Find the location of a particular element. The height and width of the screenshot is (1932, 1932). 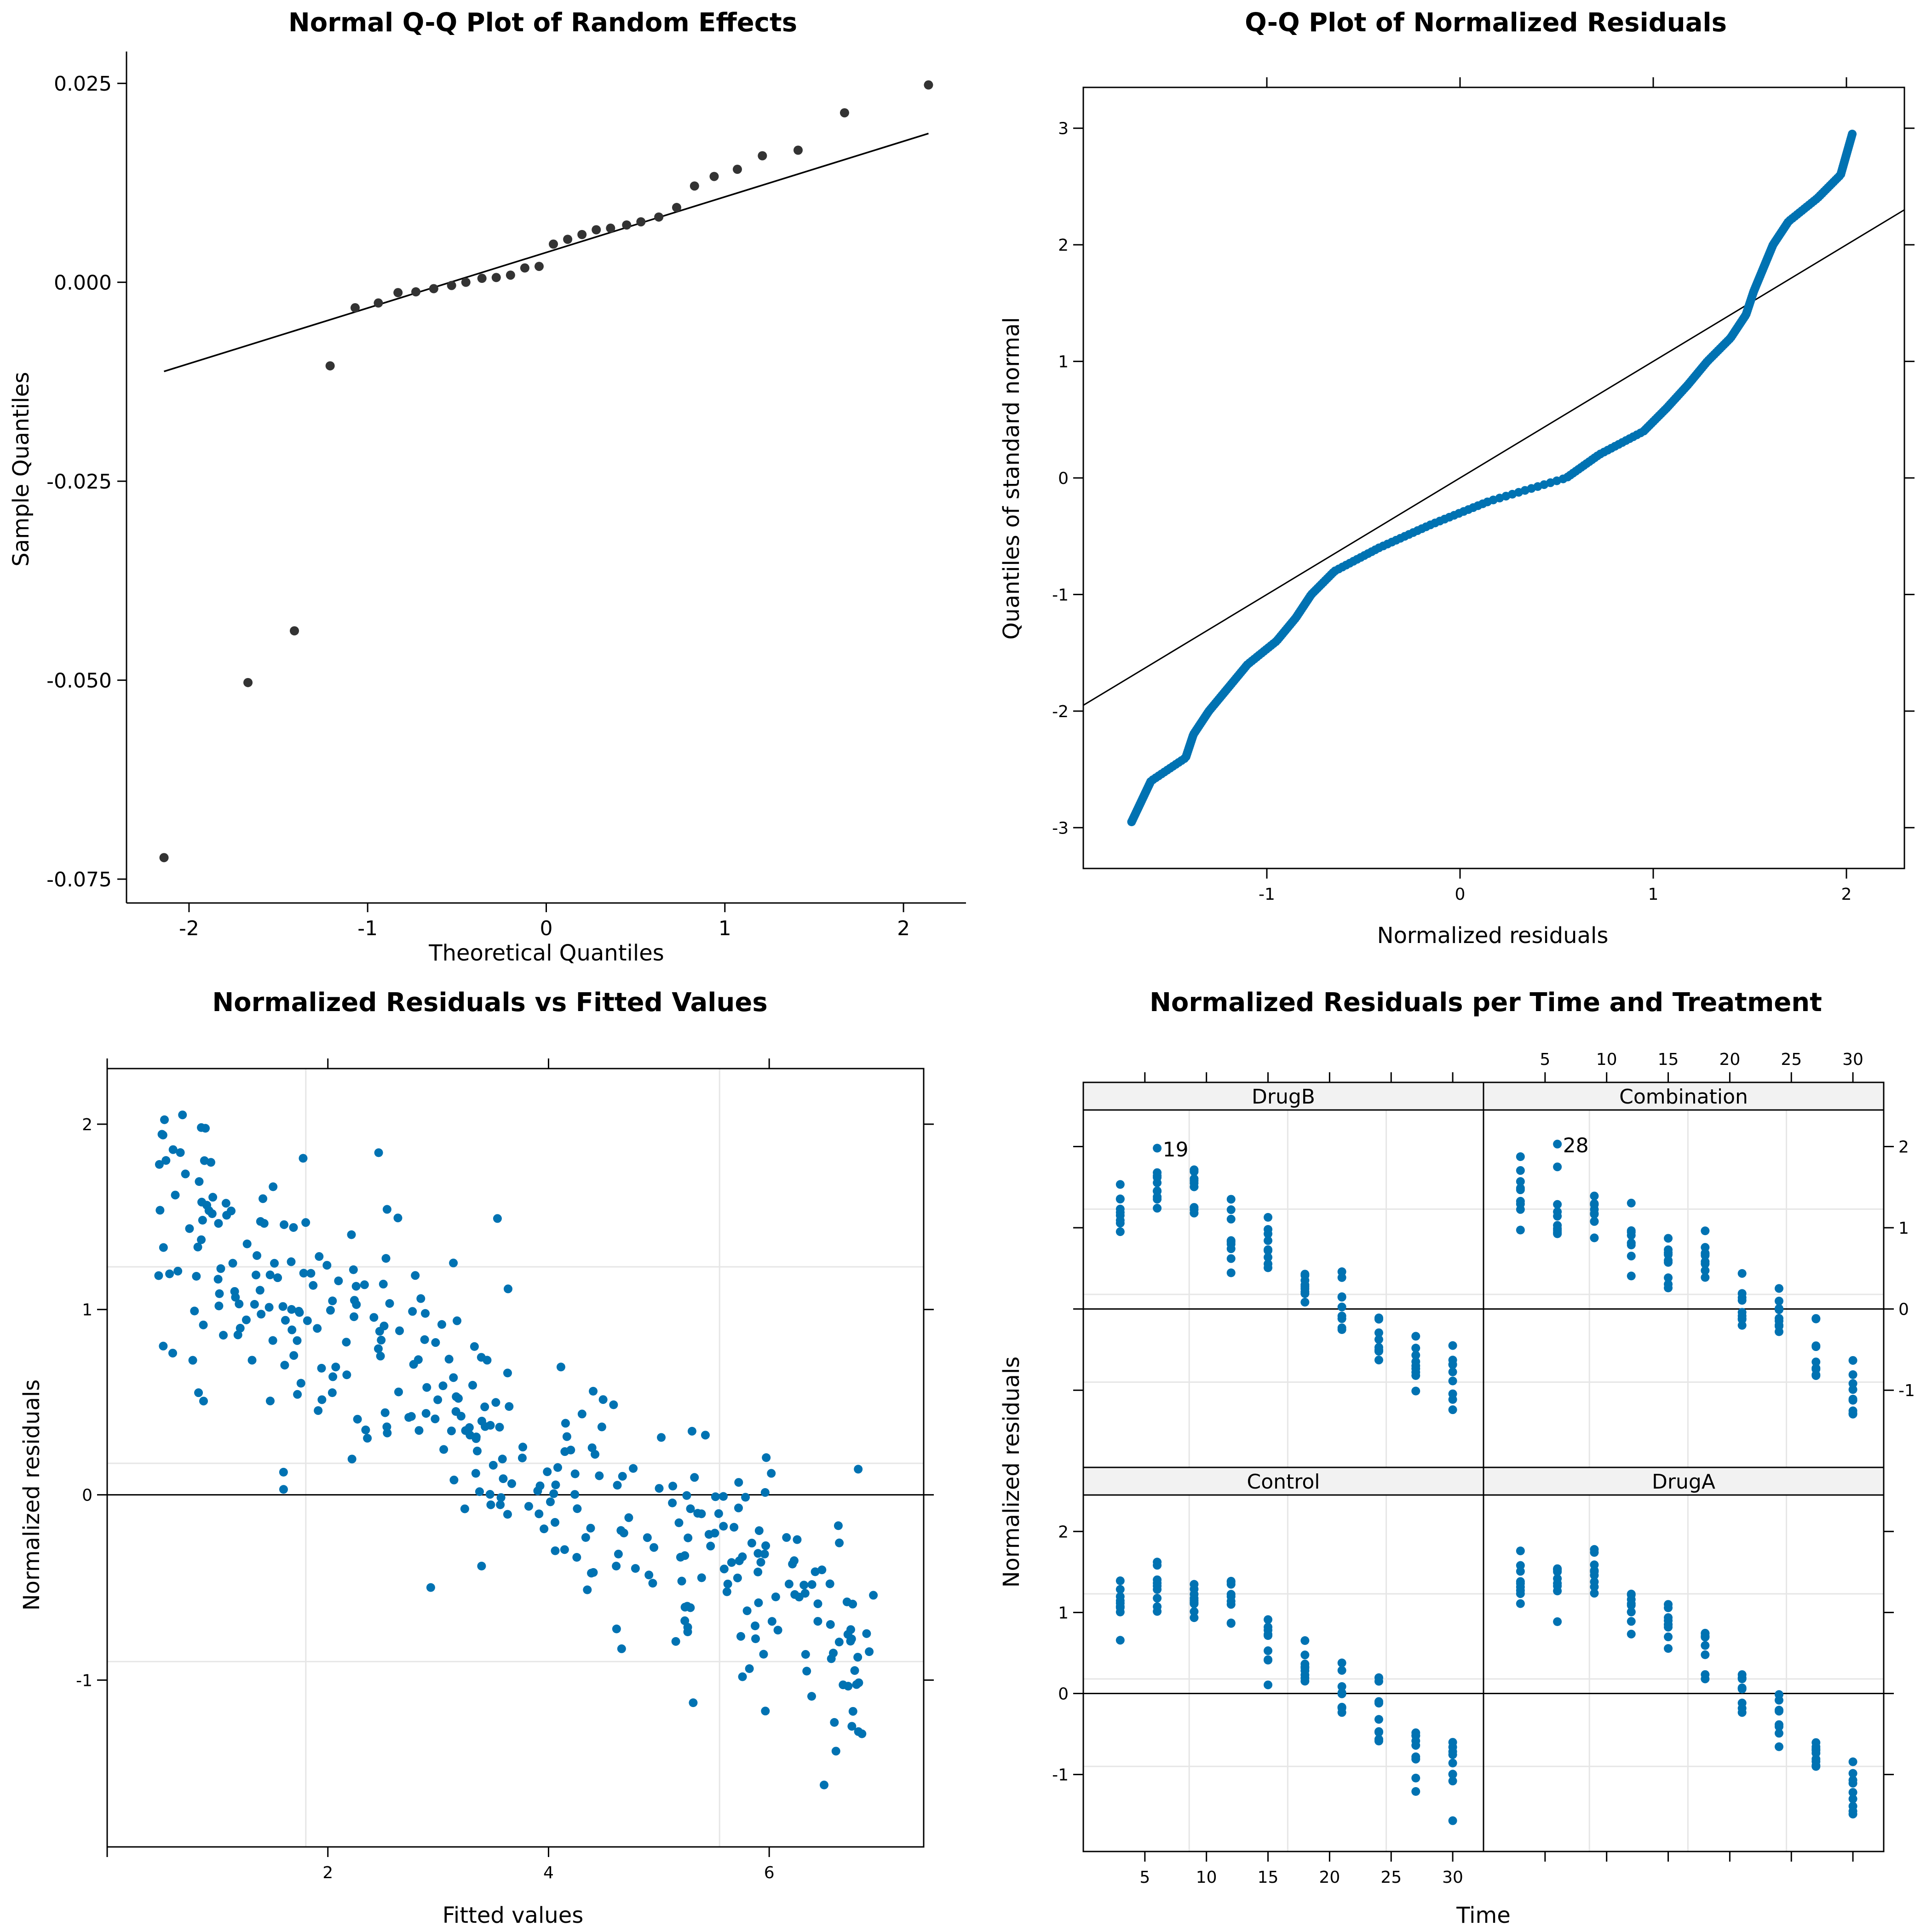

panel2-title: Q-Q Plot of Normalized Residuals is located at coordinates (1486, 23).